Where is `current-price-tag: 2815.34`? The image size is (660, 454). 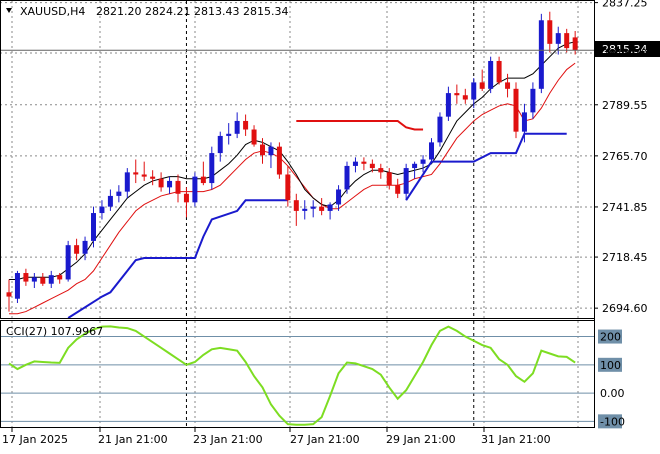 current-price-tag: 2815.34 is located at coordinates (625, 49).